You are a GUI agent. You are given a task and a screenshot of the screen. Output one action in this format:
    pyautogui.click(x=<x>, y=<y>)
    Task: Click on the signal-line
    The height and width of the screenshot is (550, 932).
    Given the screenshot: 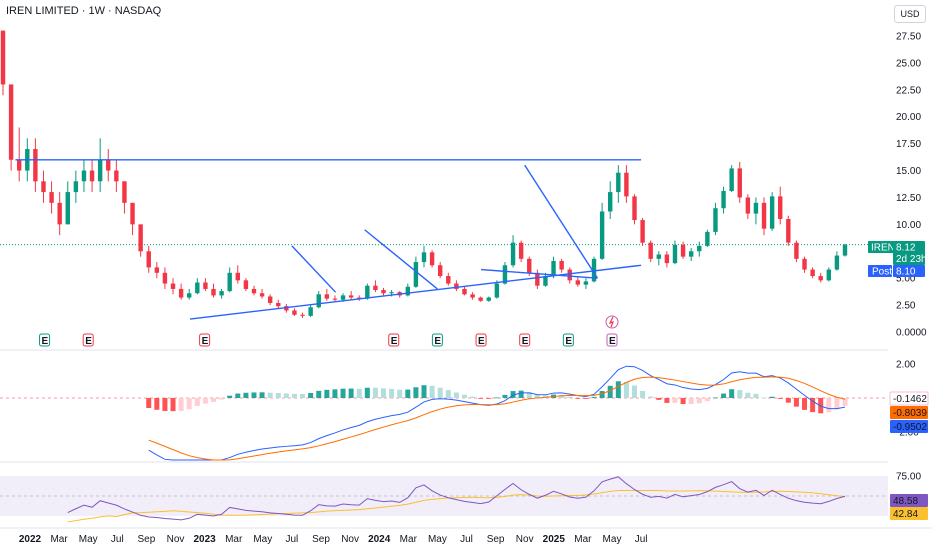 What is the action you would take?
    pyautogui.click(x=497, y=418)
    